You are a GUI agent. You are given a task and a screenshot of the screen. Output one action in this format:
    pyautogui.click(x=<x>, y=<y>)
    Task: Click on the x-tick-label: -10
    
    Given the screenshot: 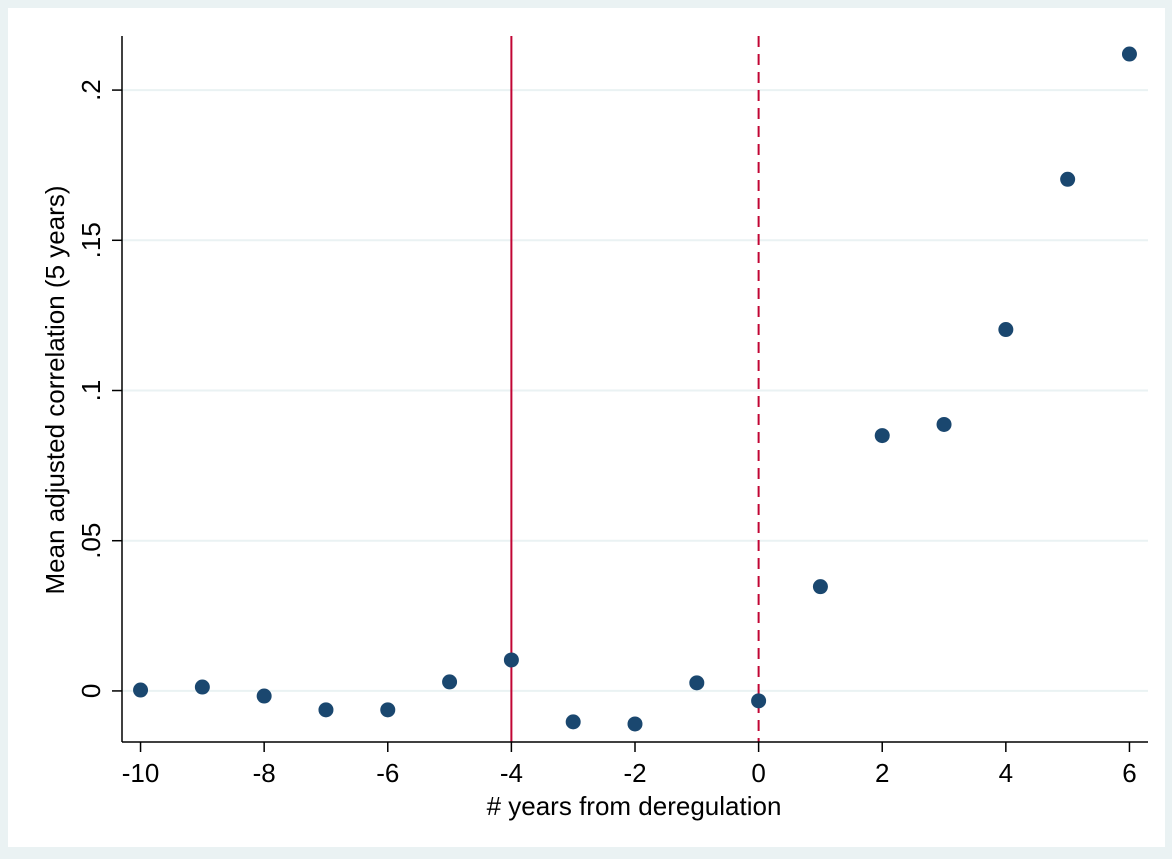 What is the action you would take?
    pyautogui.click(x=141, y=773)
    